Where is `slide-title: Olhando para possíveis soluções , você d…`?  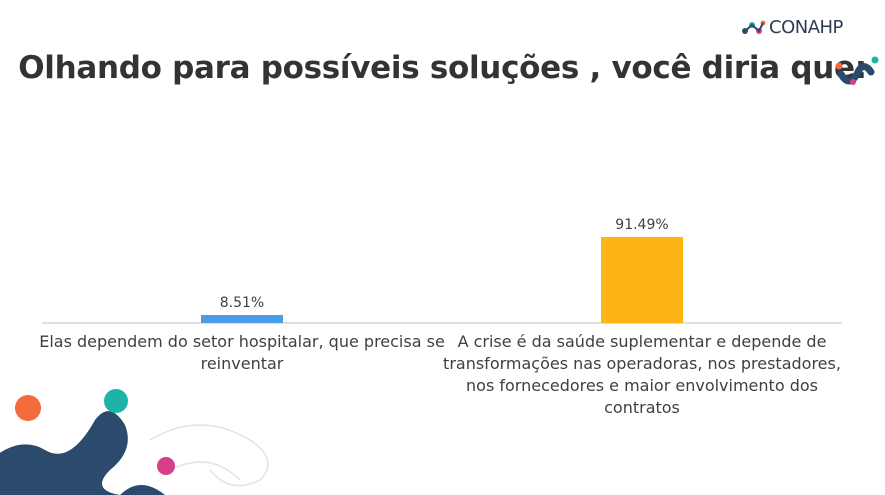 slide-title: Olhando para possíveis soluções , você d… is located at coordinates (442, 68).